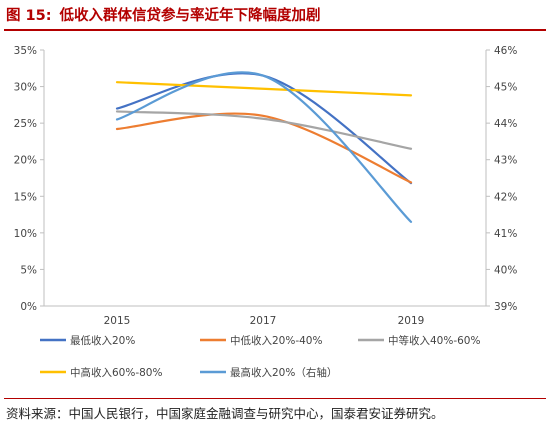 This screenshot has width=550, height=428. I want to click on y-left-tick-label: 20%, so click(25, 161).